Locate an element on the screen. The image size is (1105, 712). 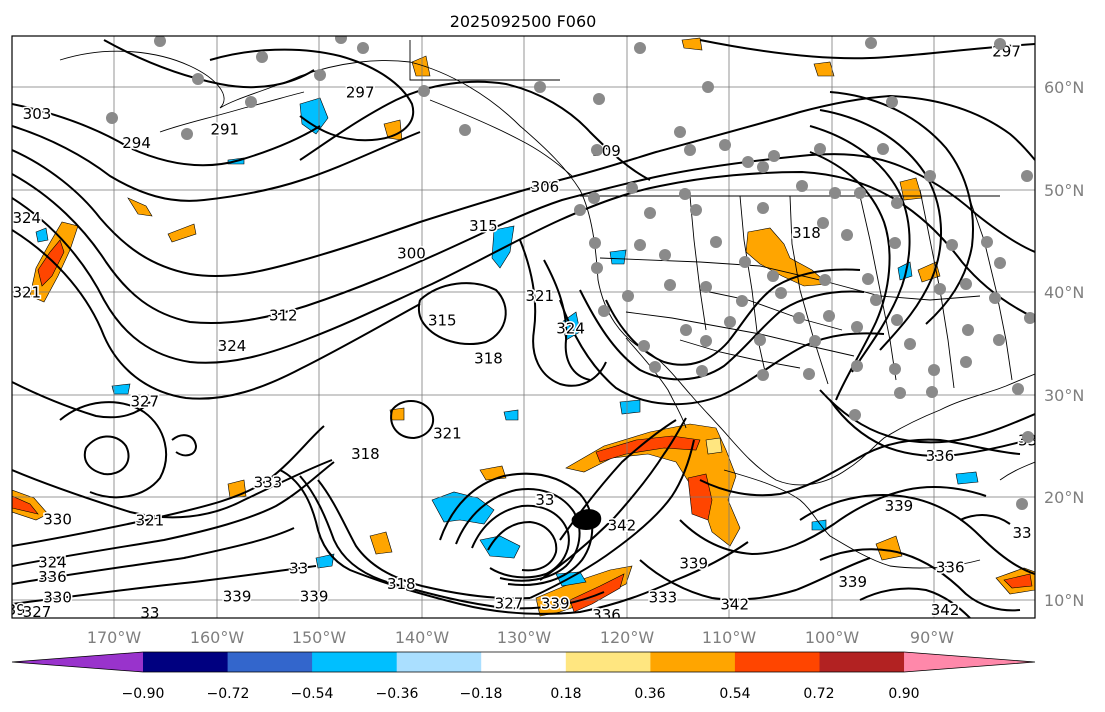
lat-tick-label: 10°N is located at coordinates (1064, 600).